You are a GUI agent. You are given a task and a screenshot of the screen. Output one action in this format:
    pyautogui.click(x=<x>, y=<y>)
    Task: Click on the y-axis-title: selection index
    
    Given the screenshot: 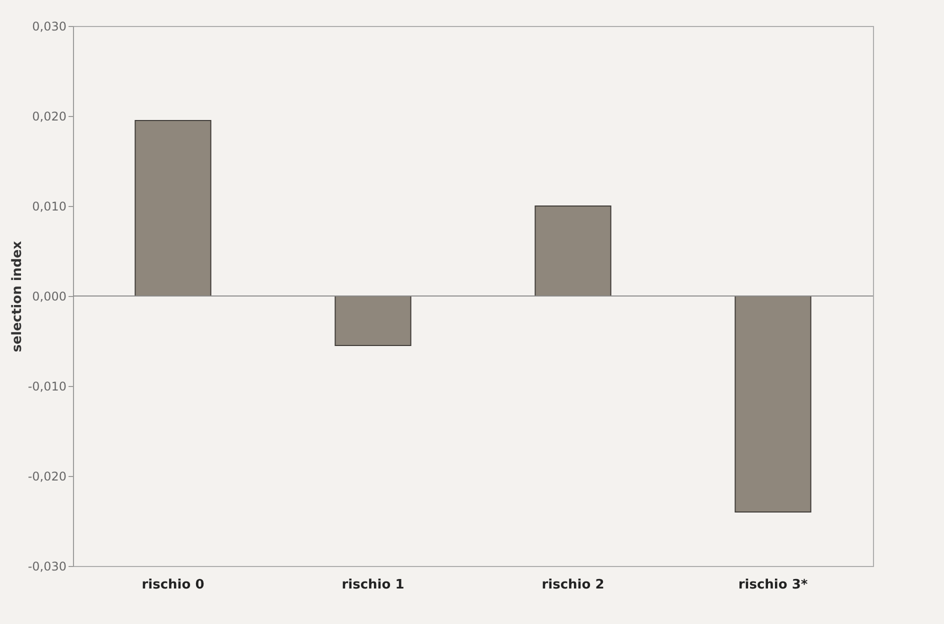 What is the action you would take?
    pyautogui.click(x=17, y=296)
    